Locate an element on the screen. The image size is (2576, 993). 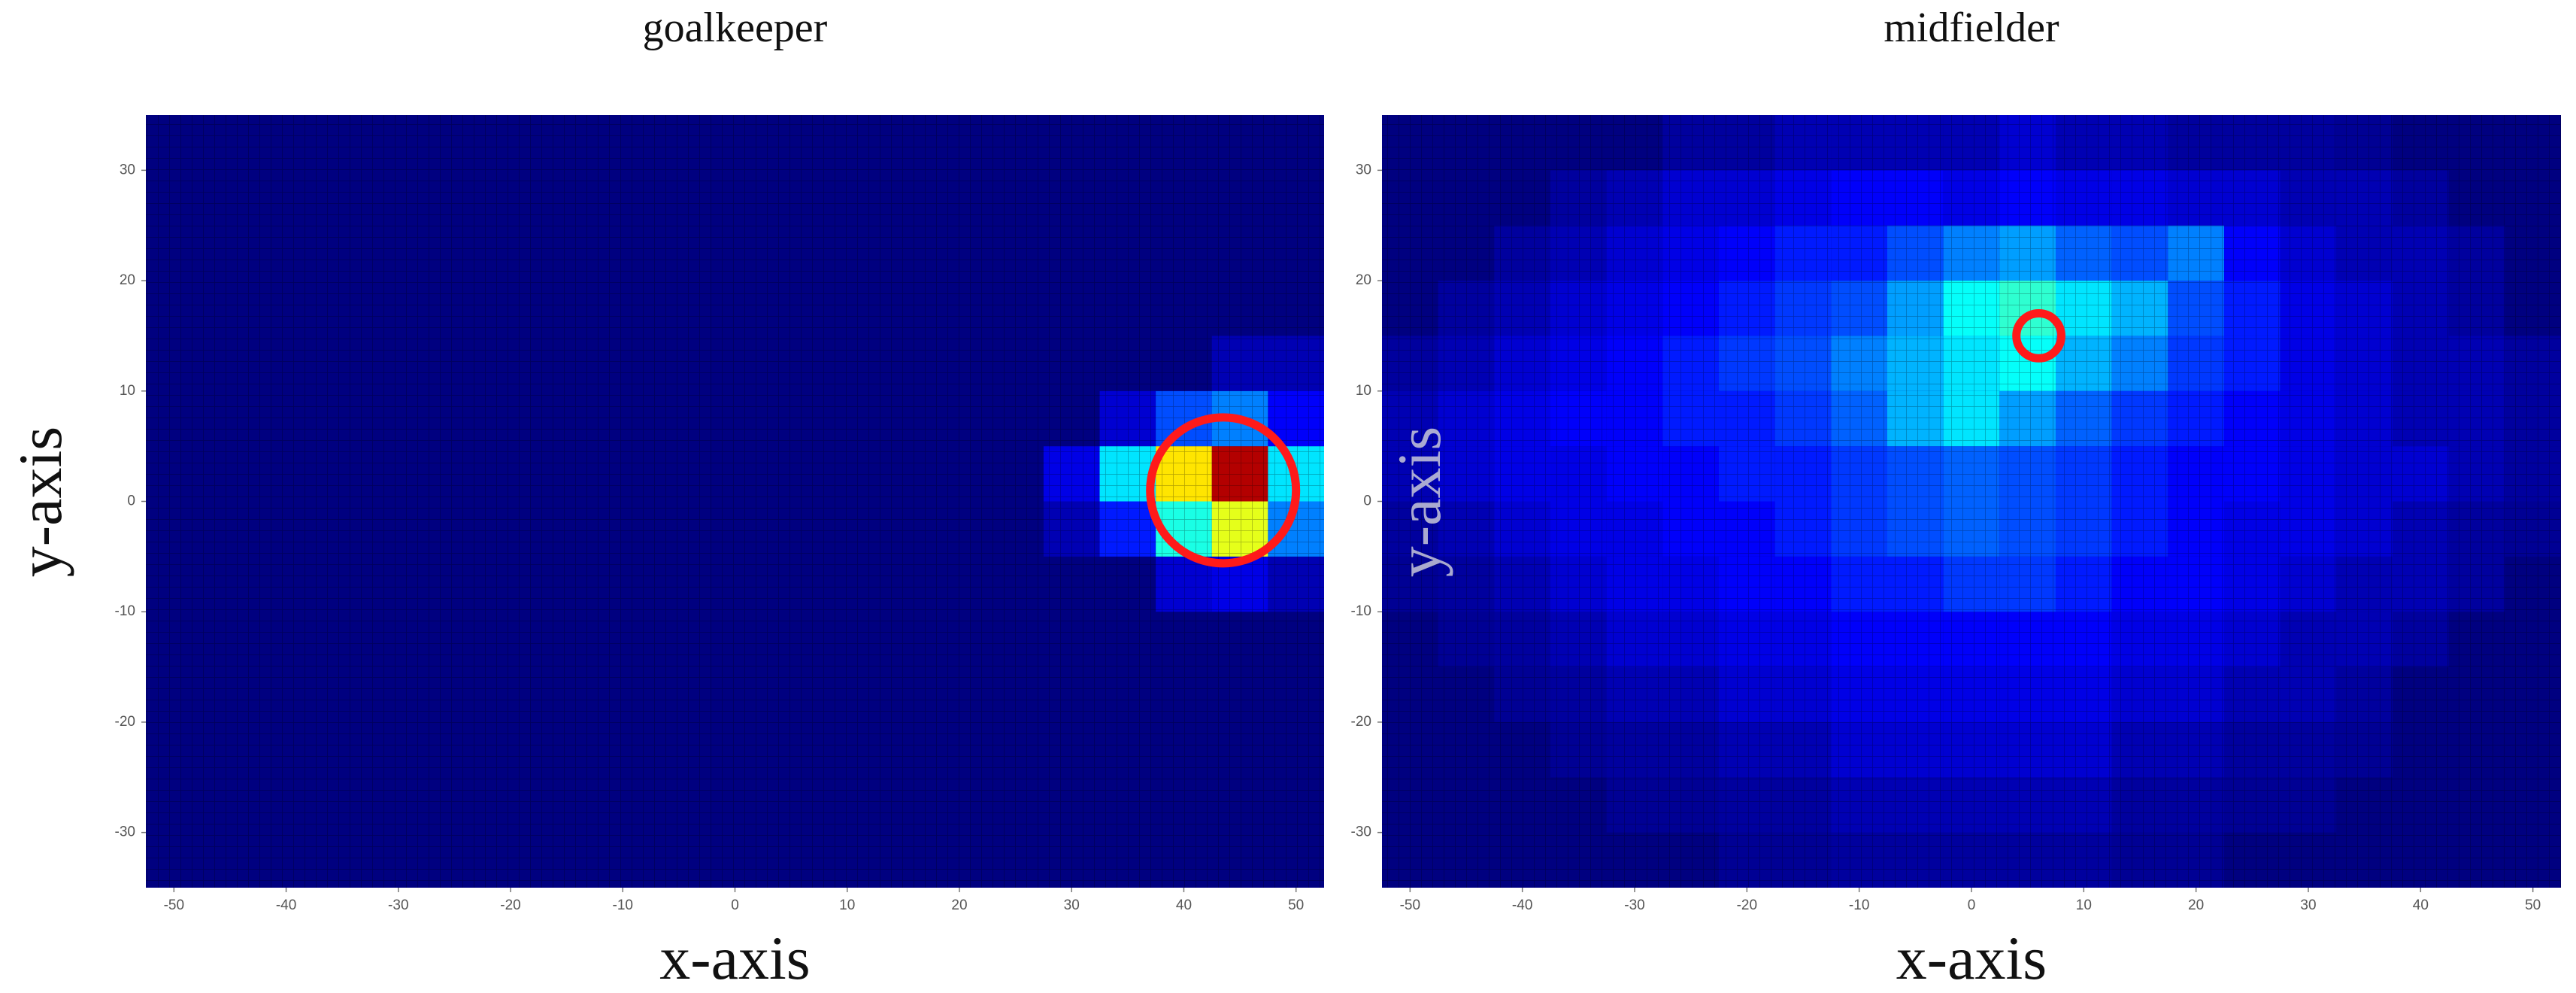
chart-title: midfielder is located at coordinates (1971, 28).